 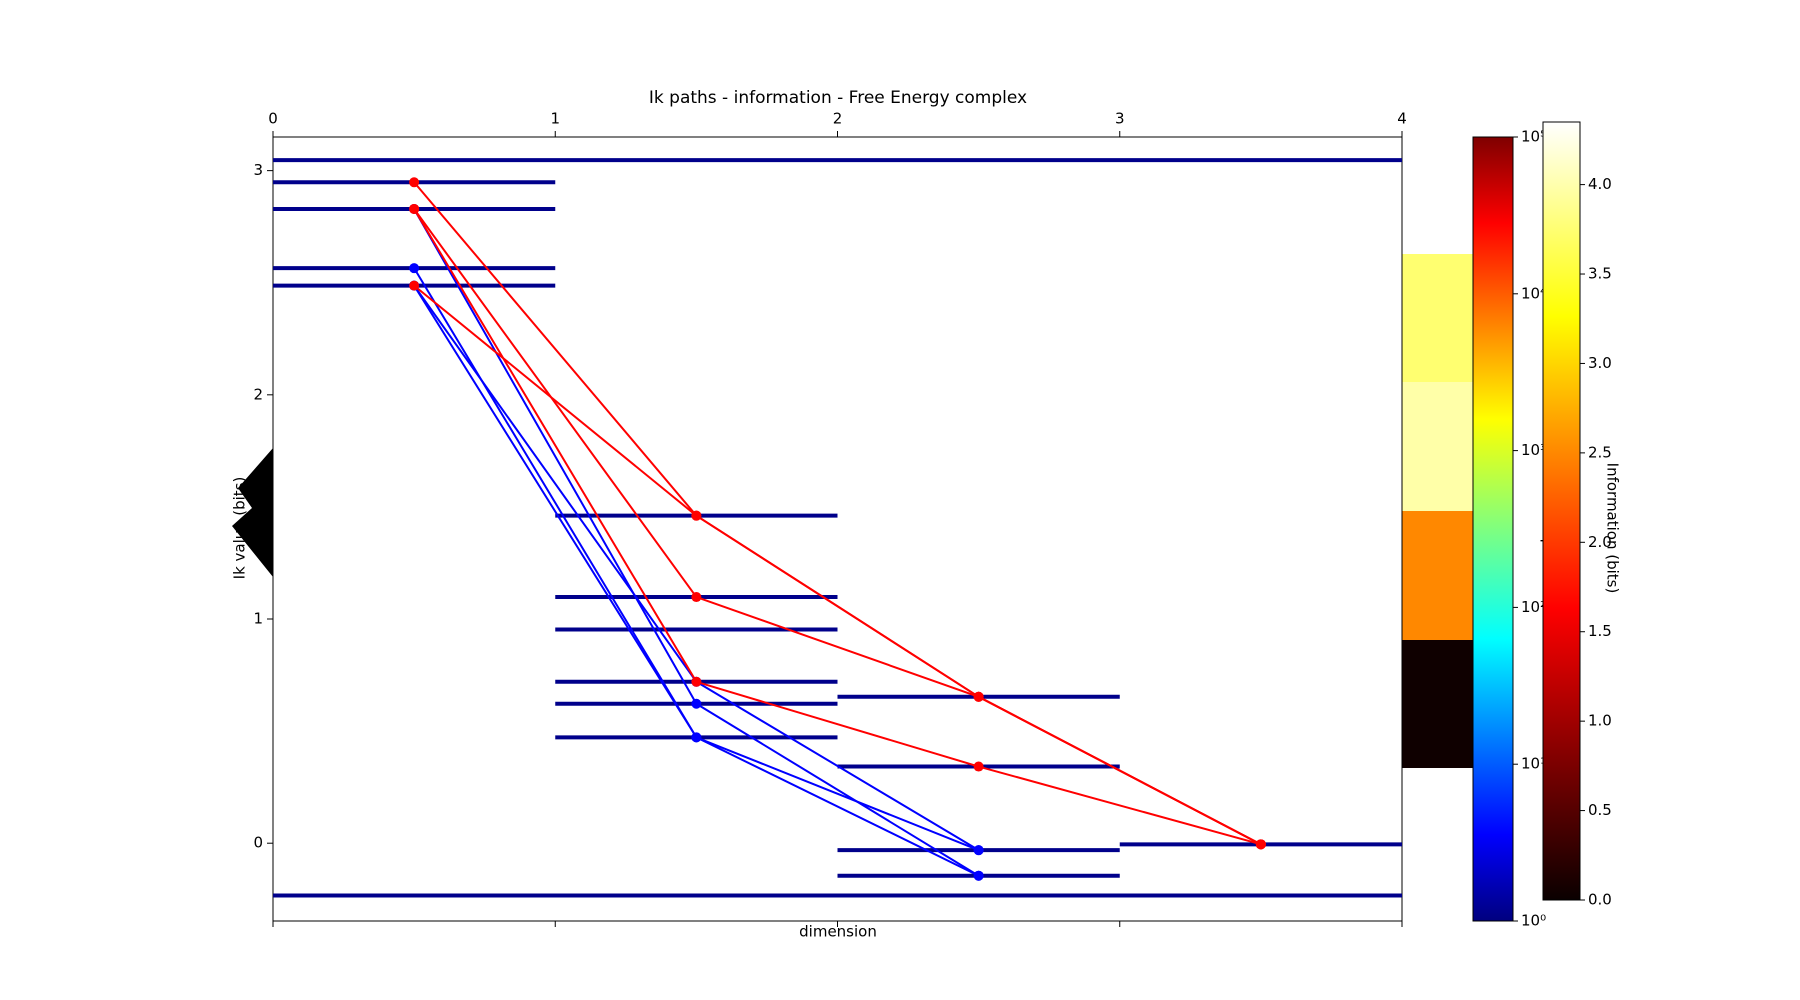 What do you see at coordinates (1533, 293) in the screenshot?
I see `colorbar-tick-label: 10⁴` at bounding box center [1533, 293].